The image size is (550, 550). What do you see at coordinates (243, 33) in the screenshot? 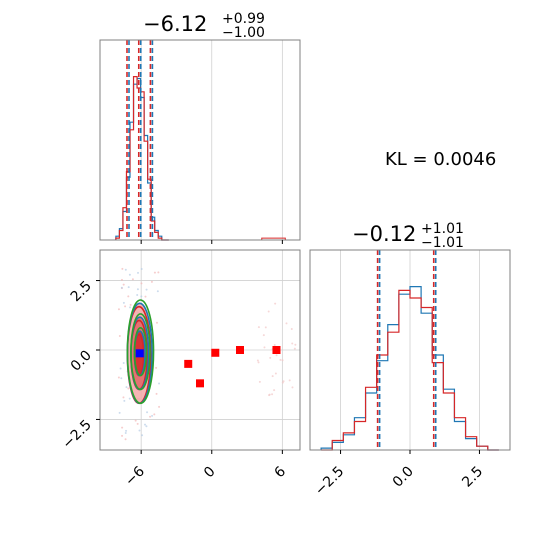
I see `marginal-x-title-lower: −1.00` at bounding box center [243, 33].